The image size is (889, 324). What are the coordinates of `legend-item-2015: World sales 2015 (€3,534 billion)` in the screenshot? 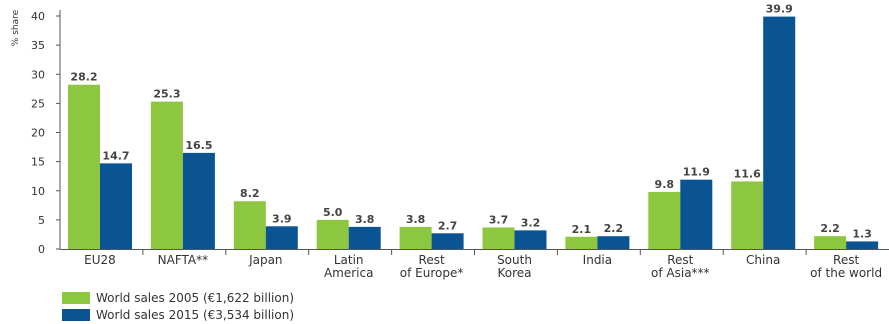 It's located at (178, 315).